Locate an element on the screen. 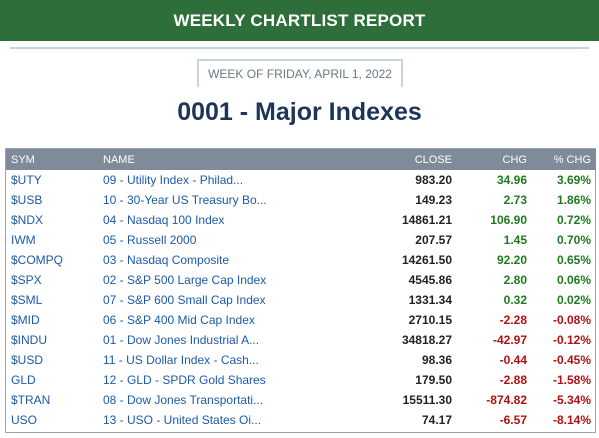  symbol-link: IWM is located at coordinates (23, 240).